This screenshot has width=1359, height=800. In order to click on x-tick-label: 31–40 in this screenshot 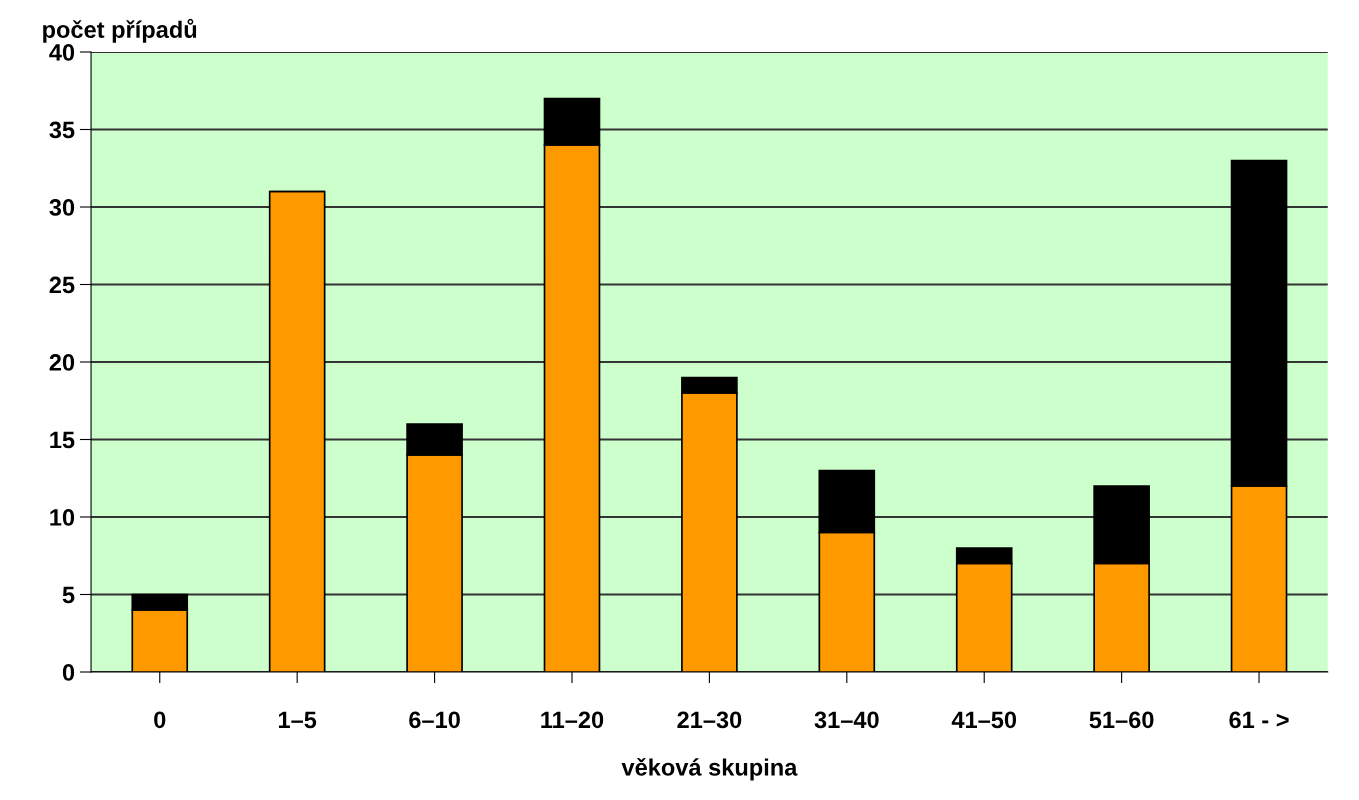, I will do `click(846, 720)`.